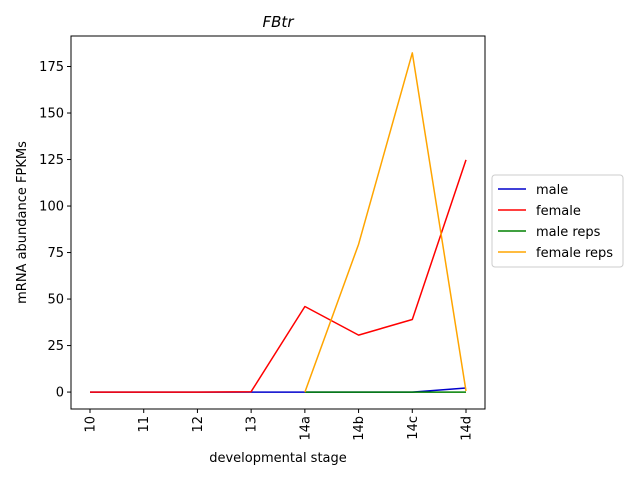 This screenshot has height=480, width=640. I want to click on legend-label: female reps, so click(574, 253).